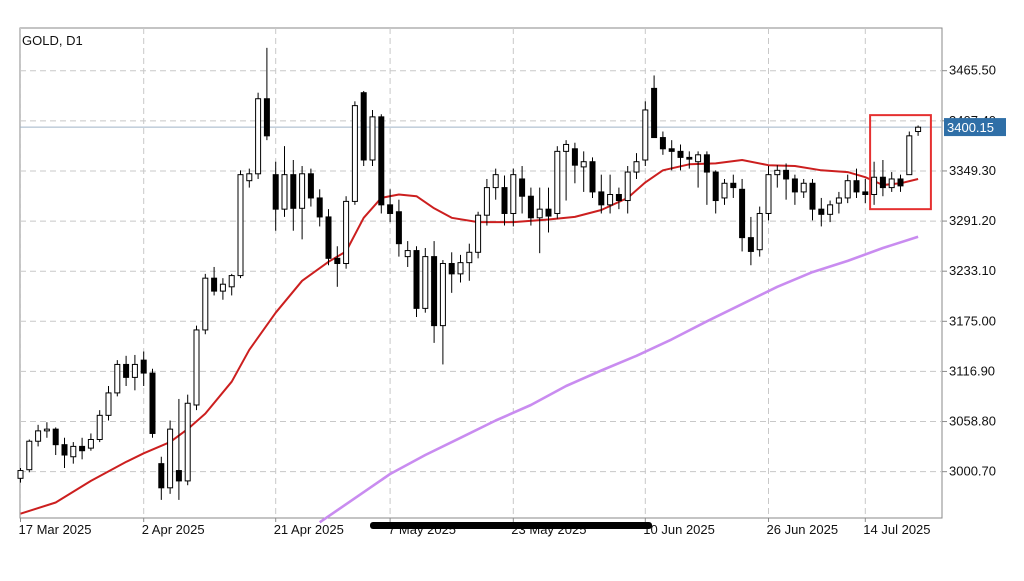 The width and height of the screenshot is (1024, 581). What do you see at coordinates (970, 127) in the screenshot?
I see `current-price-tag-label: 3400.15` at bounding box center [970, 127].